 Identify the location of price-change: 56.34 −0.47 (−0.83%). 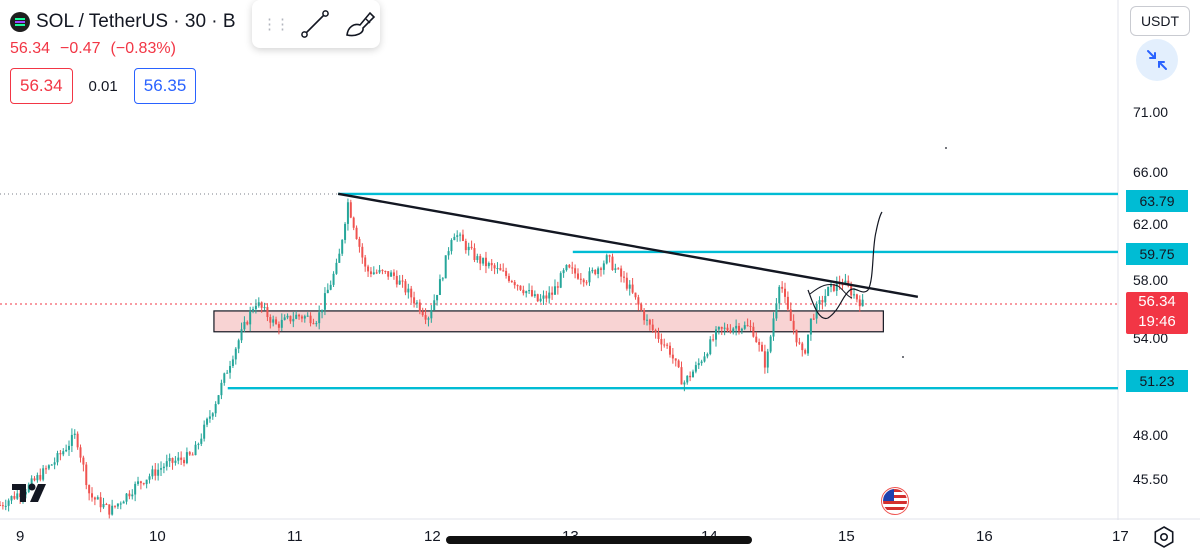
(123, 49).